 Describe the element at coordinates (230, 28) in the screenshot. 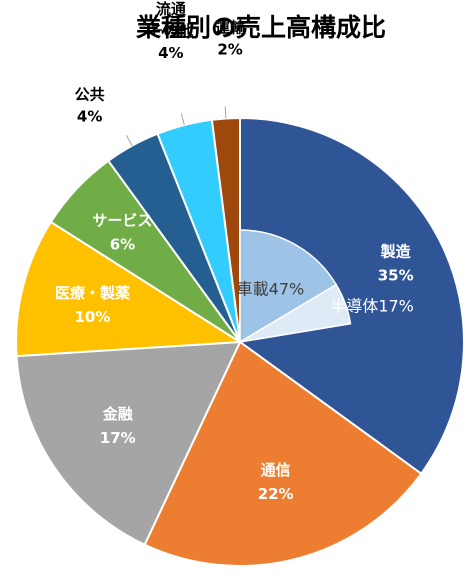

I see `slice-label-name-7: 運輸` at that location.